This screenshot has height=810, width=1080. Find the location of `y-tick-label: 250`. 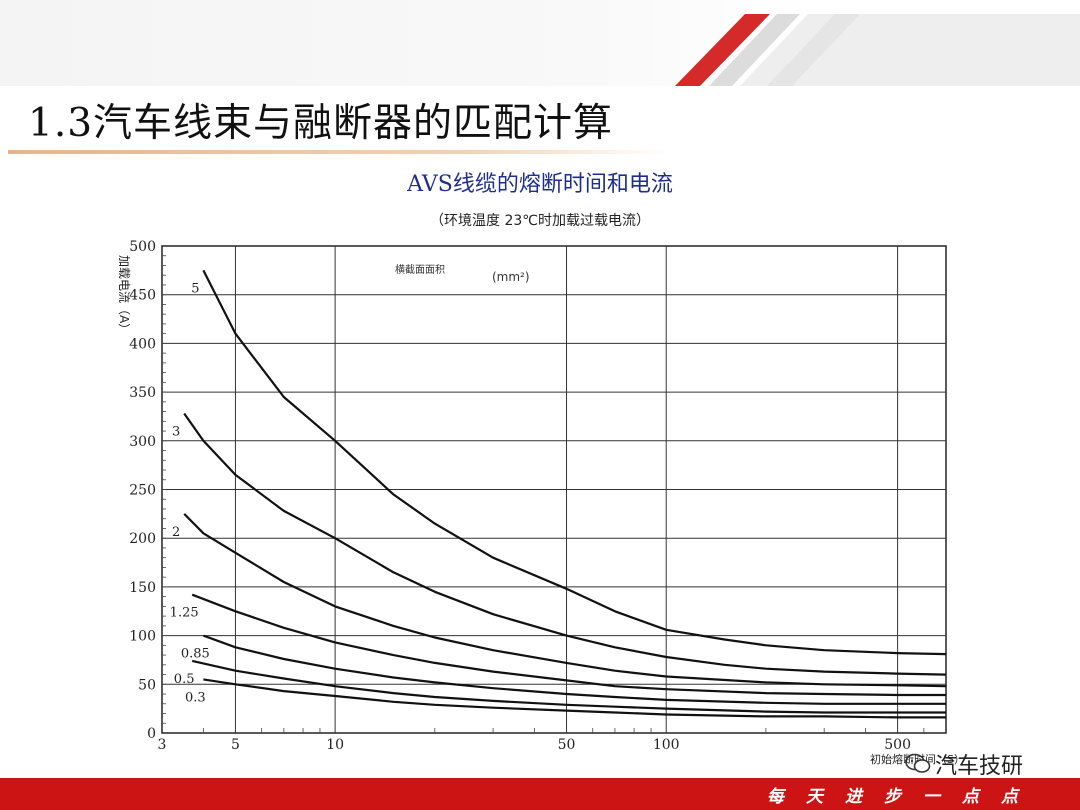

y-tick-label: 250 is located at coordinates (142, 491).